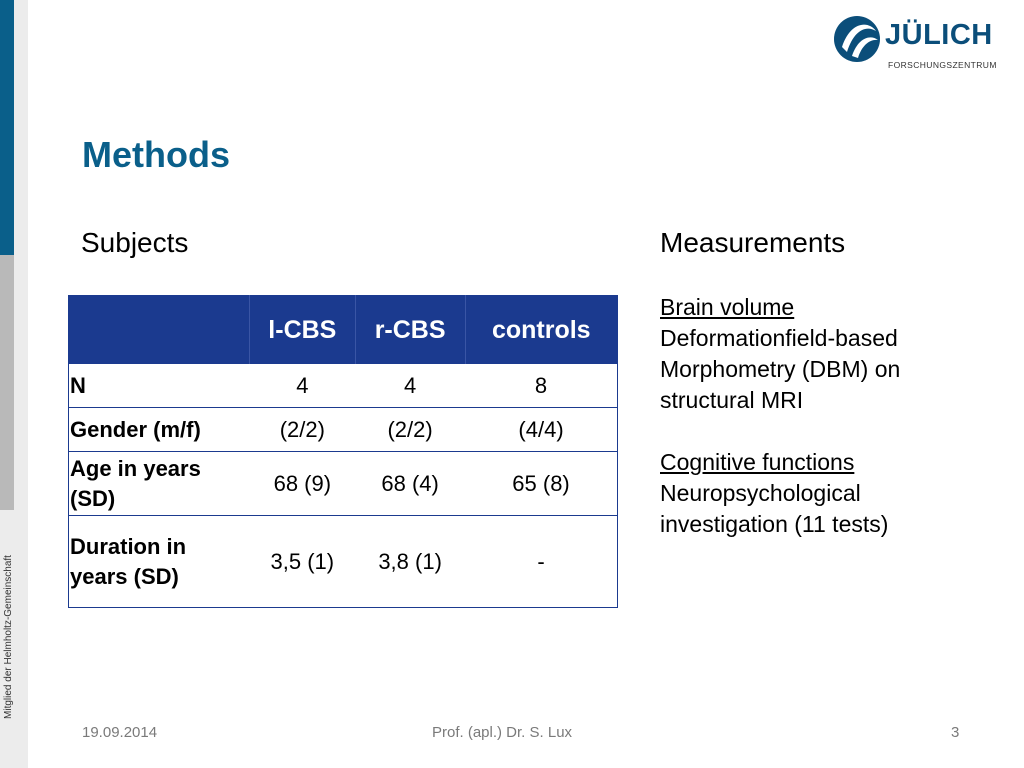 The width and height of the screenshot is (1024, 768). What do you see at coordinates (159, 561) in the screenshot?
I see `row-label: Duration in years (SD)` at bounding box center [159, 561].